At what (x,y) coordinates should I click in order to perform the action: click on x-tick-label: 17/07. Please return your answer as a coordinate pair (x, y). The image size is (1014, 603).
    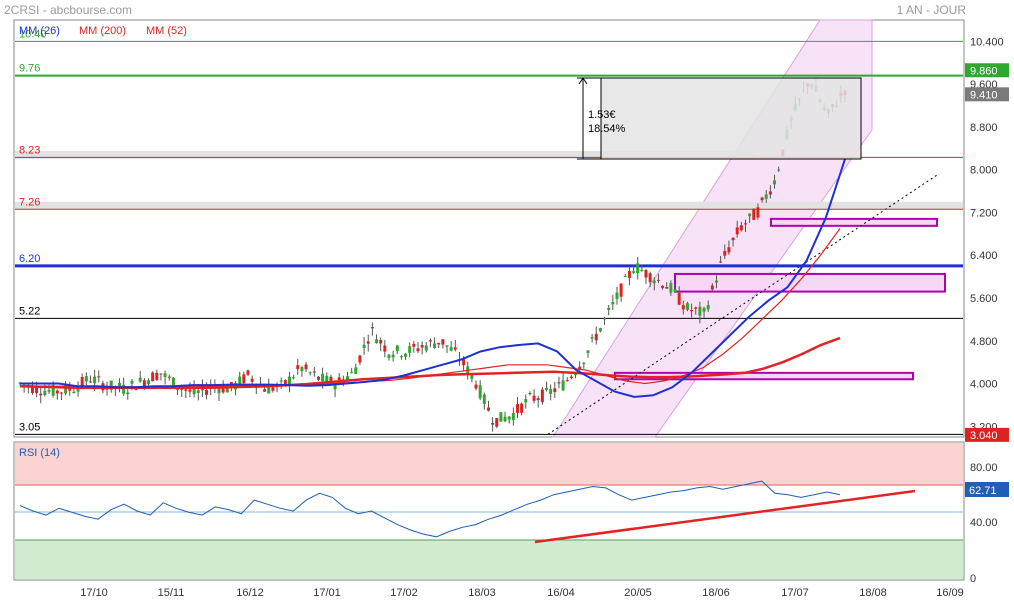
    Looking at the image, I should click on (795, 593).